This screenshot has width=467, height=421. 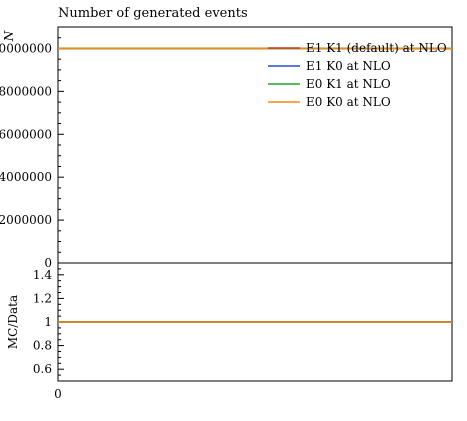 I want to click on legend-label: E0 K0 at NLO, so click(x=348, y=102).